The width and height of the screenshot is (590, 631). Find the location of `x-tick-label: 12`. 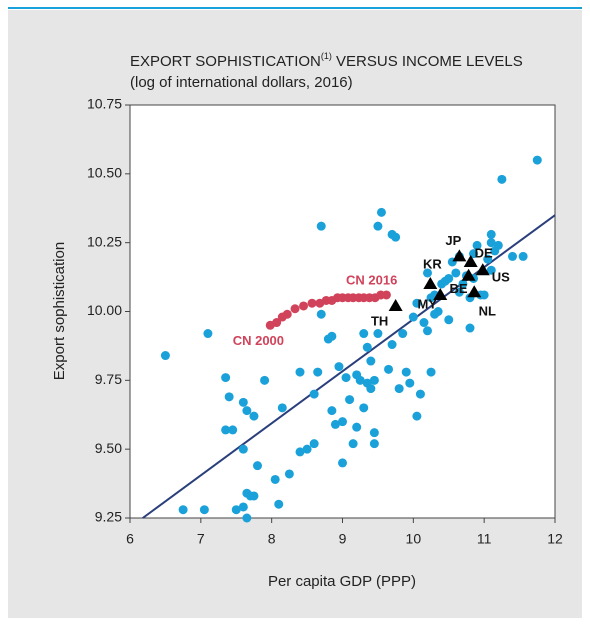

x-tick-label: 12 is located at coordinates (555, 539).